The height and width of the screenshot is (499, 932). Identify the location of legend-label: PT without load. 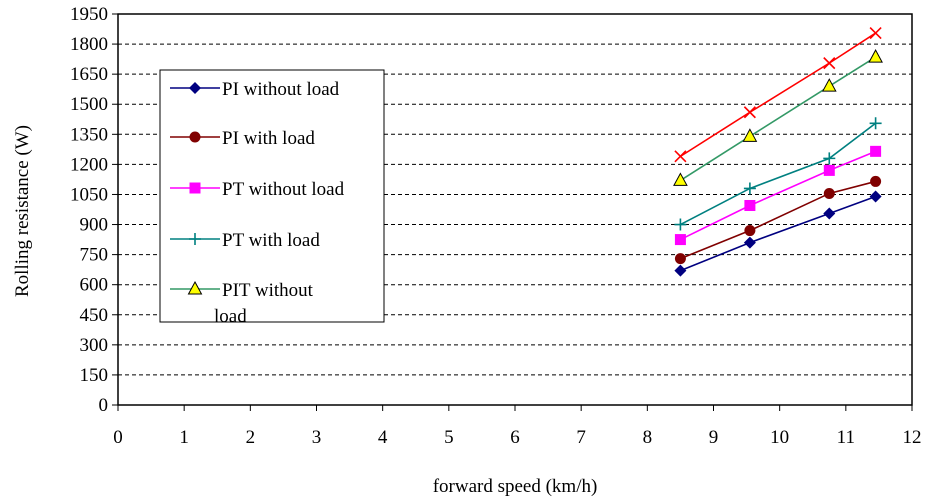
(283, 189).